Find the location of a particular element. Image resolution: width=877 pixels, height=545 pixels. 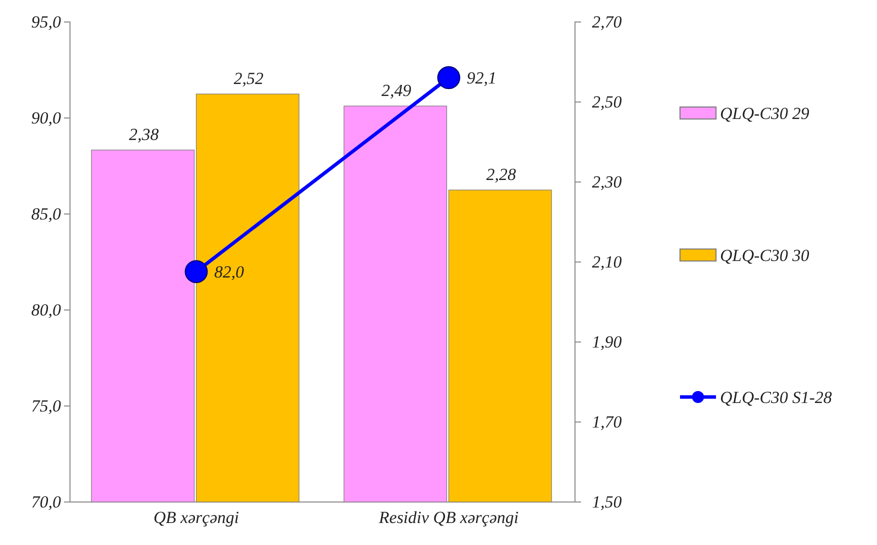

legend-label: QLQ-C30 S1-28 is located at coordinates (776, 397).